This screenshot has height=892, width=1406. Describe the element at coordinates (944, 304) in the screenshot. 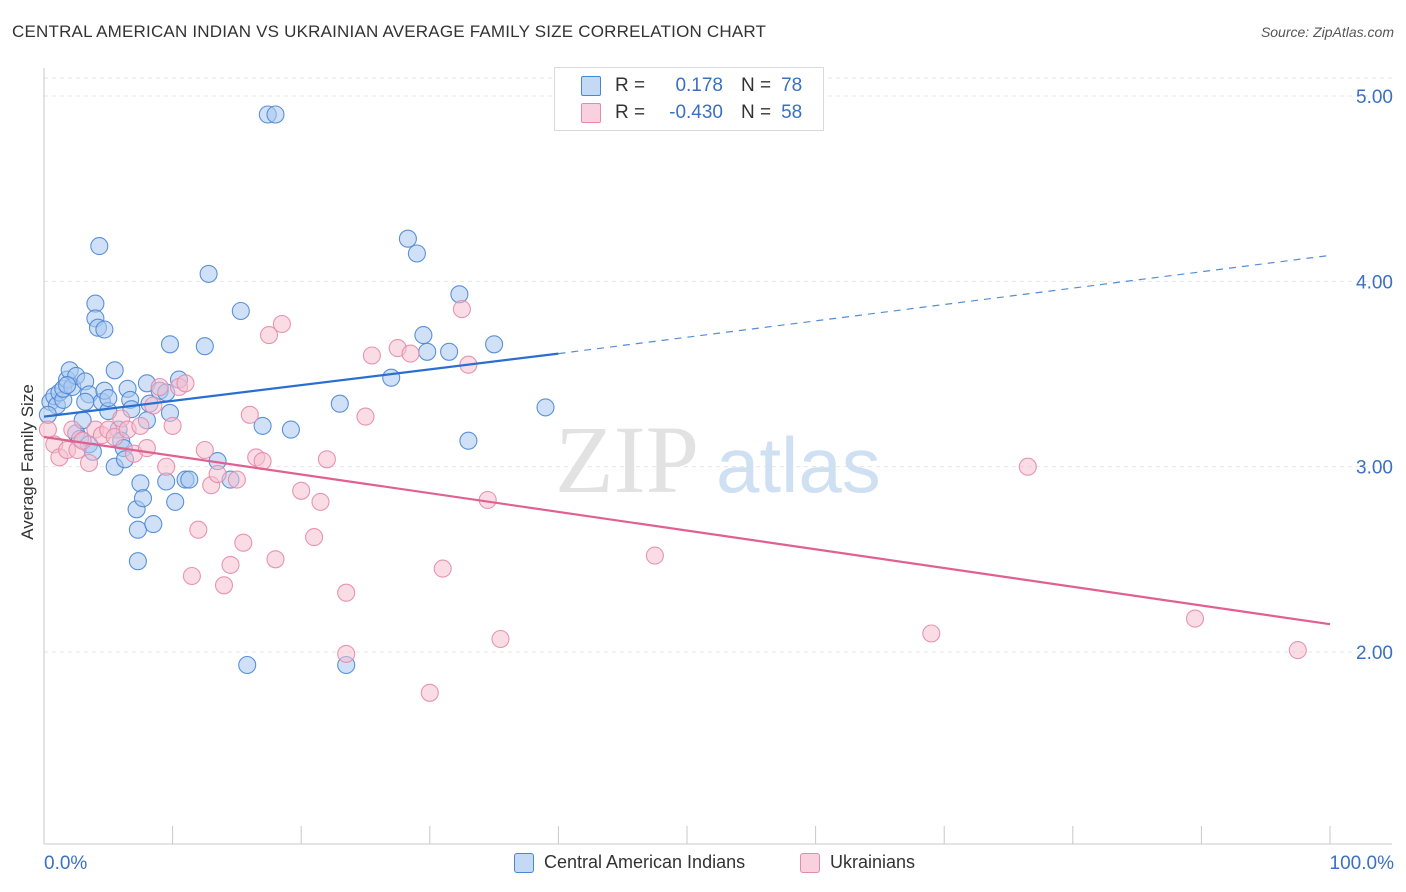

I see `trend-line-extrapolated` at that location.